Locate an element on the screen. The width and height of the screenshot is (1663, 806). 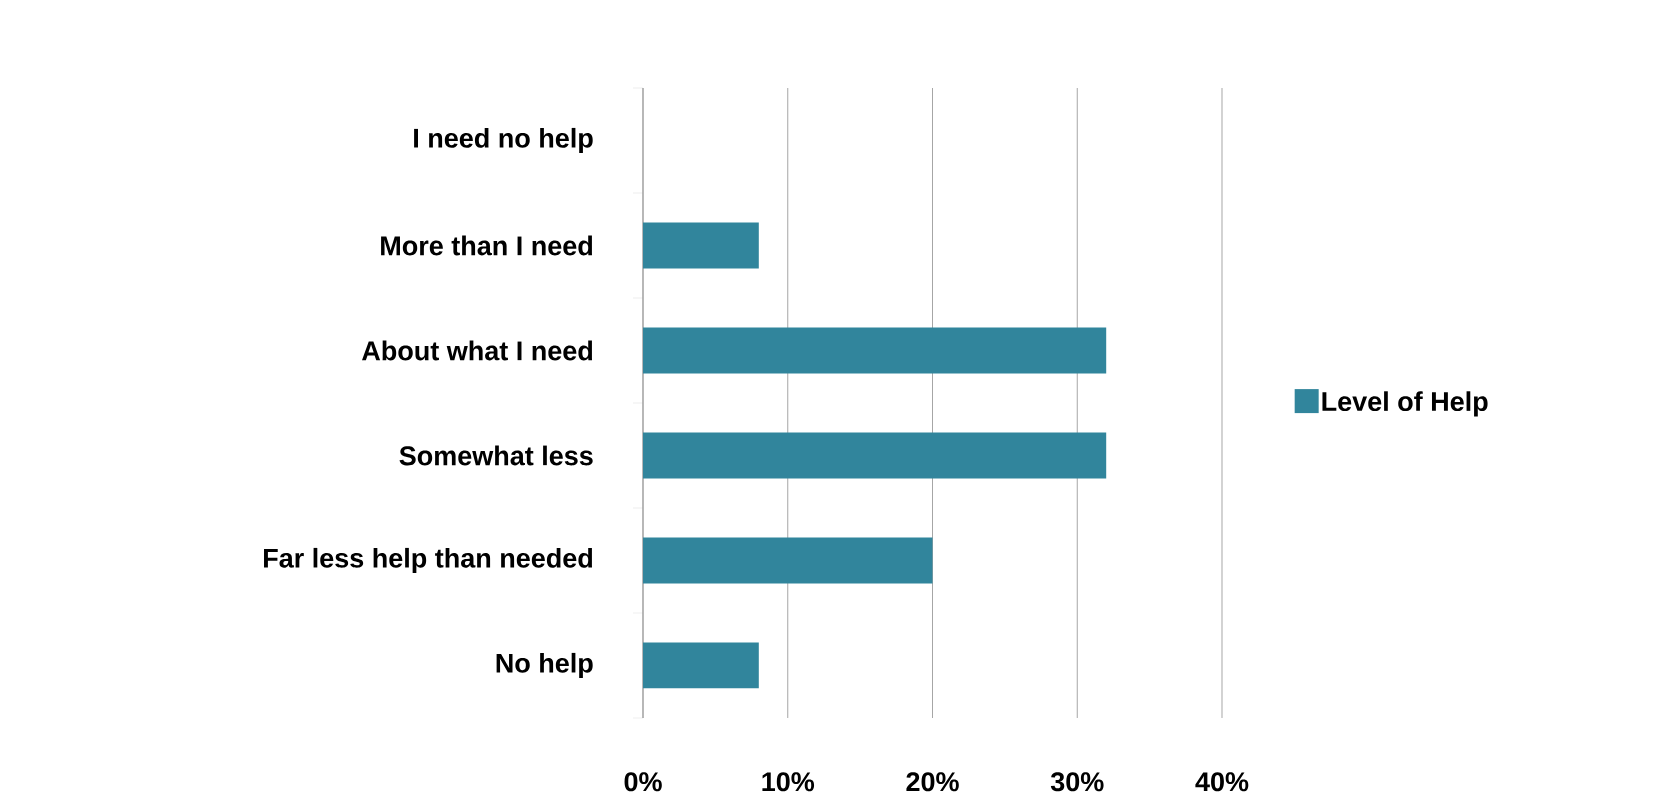
x-tick-label: 30% is located at coordinates (1077, 782).